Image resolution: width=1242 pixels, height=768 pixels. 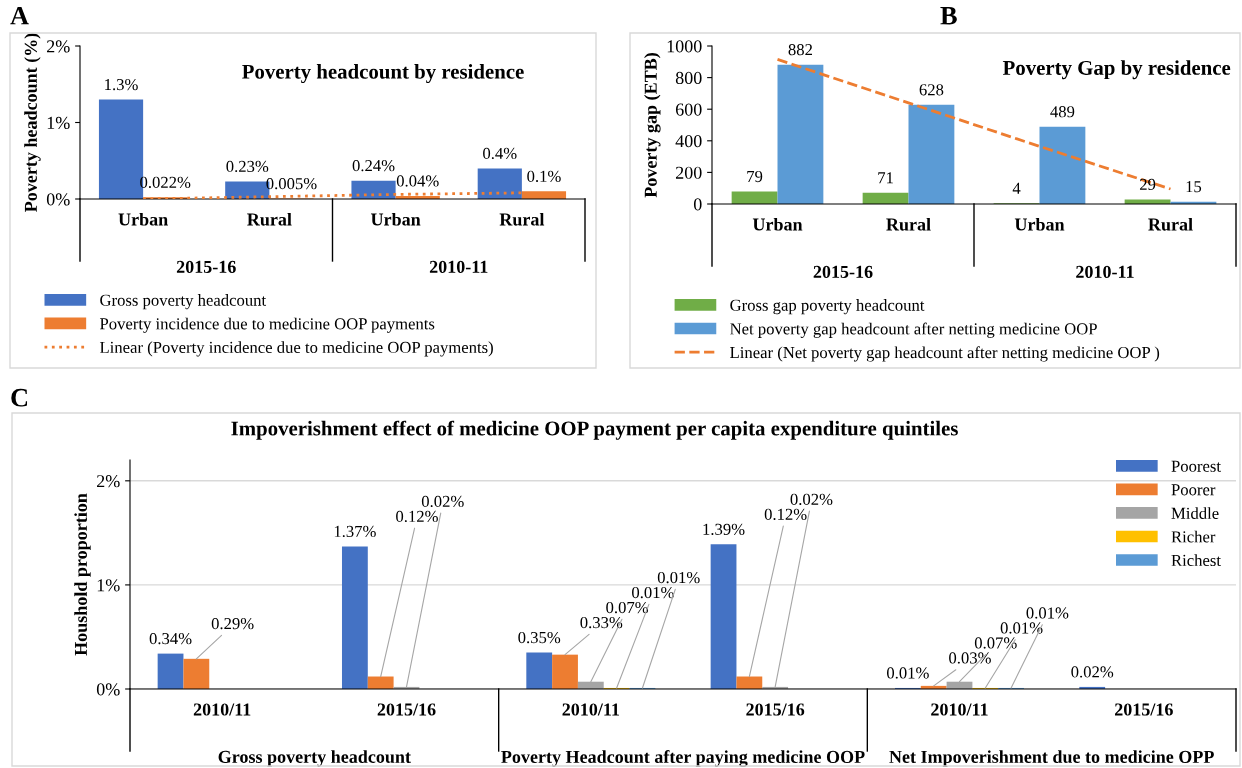 I want to click on text: Poverty headcount by residence, so click(x=383, y=74).